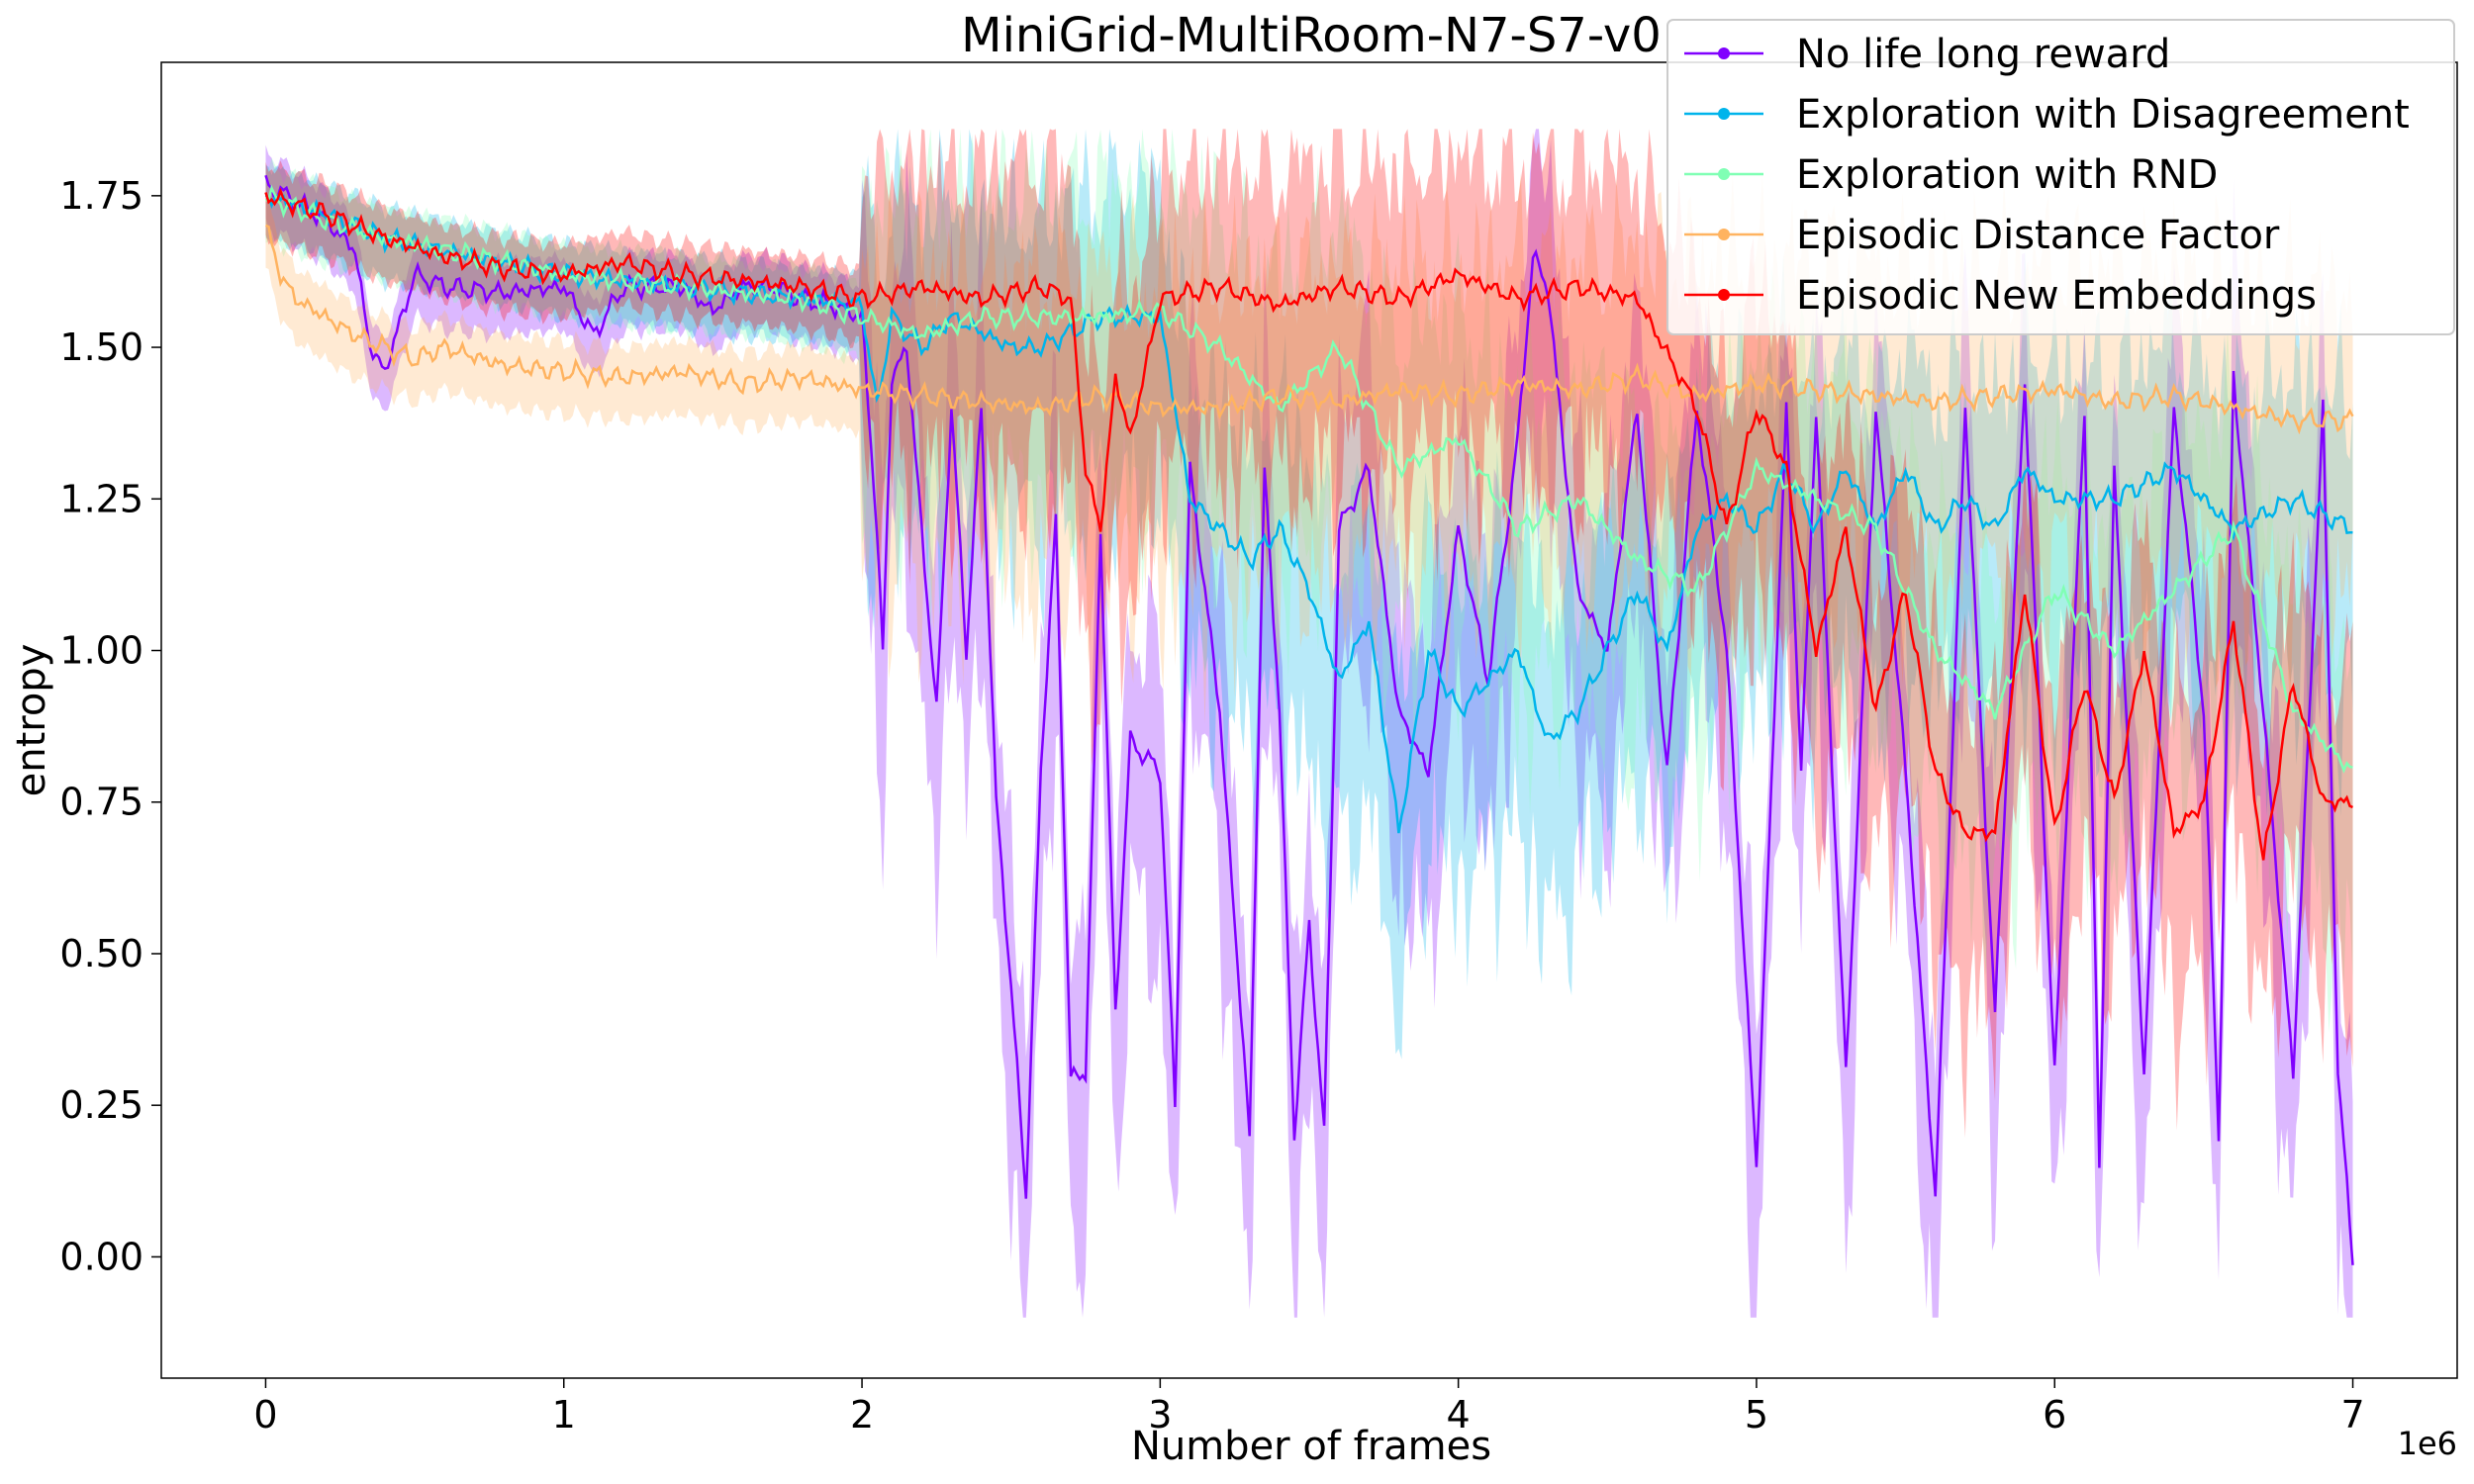  What do you see at coordinates (101, 953) in the screenshot?
I see `y-tick-label: 0.50` at bounding box center [101, 953].